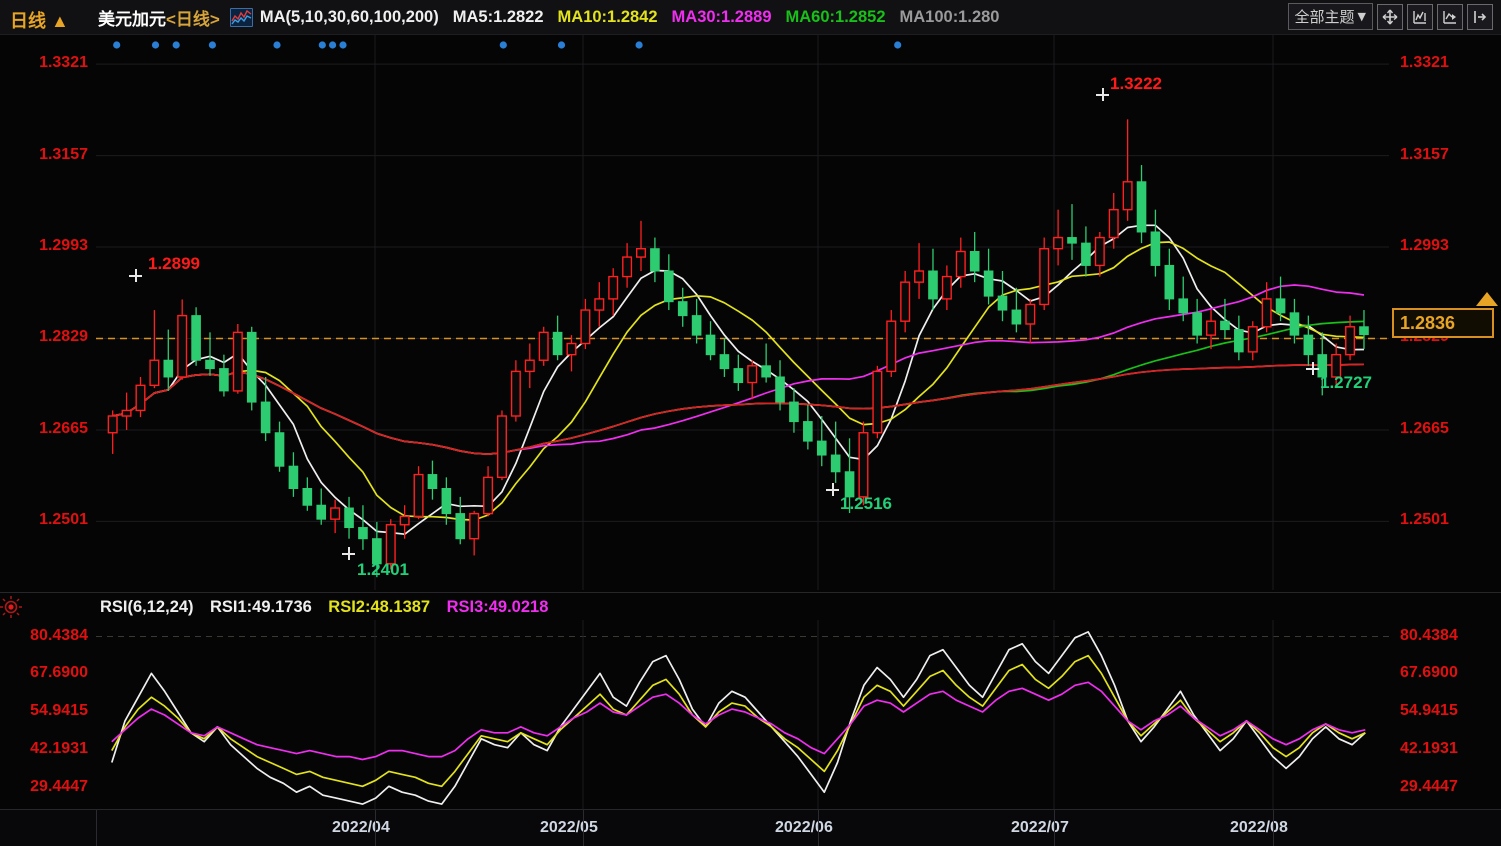 This screenshot has height=846, width=1501. What do you see at coordinates (1487, 299) in the screenshot?
I see `current-price-arrow` at bounding box center [1487, 299].